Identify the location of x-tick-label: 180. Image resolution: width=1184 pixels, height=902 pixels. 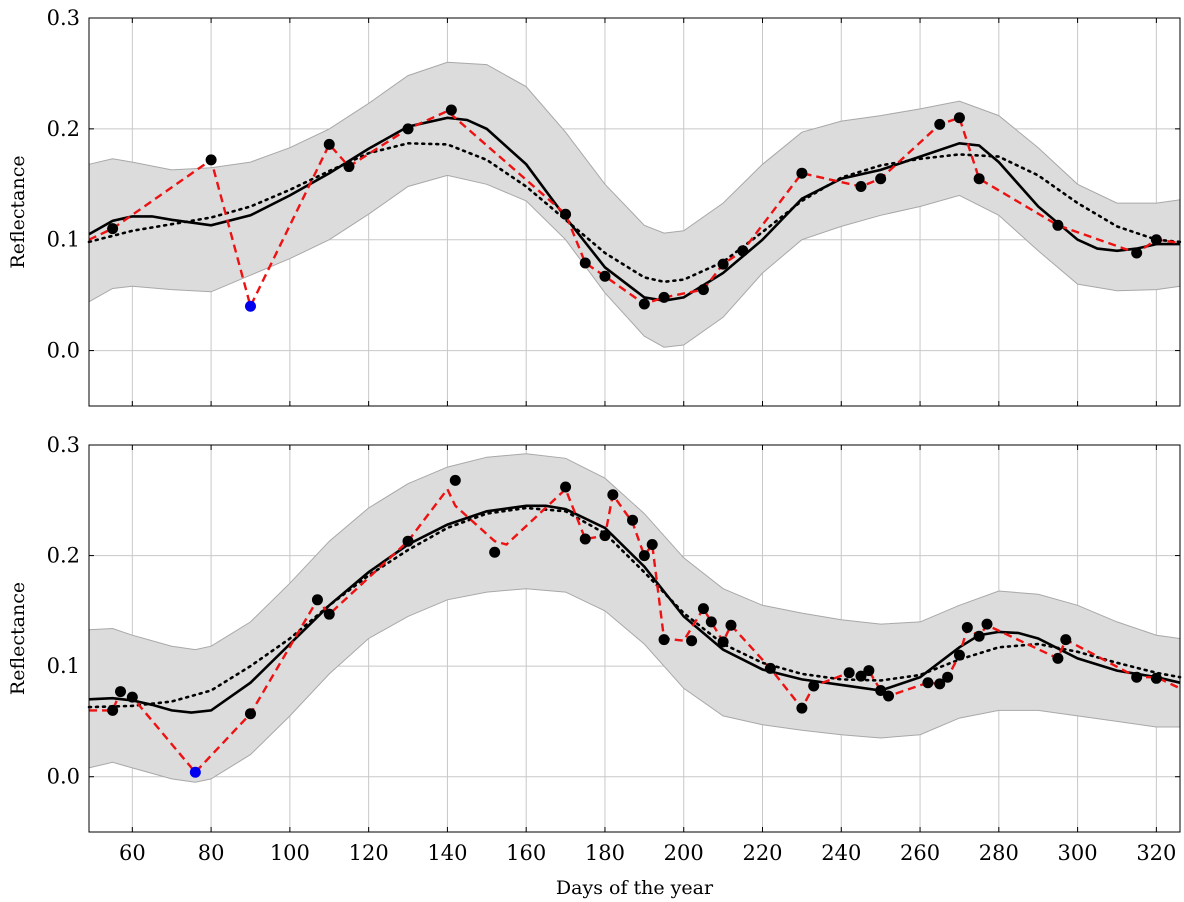
(605, 853).